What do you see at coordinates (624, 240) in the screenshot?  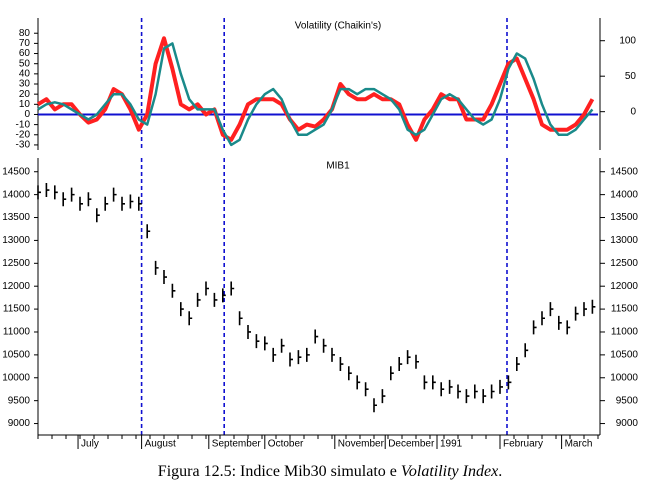 I see `y-tick-label-right: 13000` at bounding box center [624, 240].